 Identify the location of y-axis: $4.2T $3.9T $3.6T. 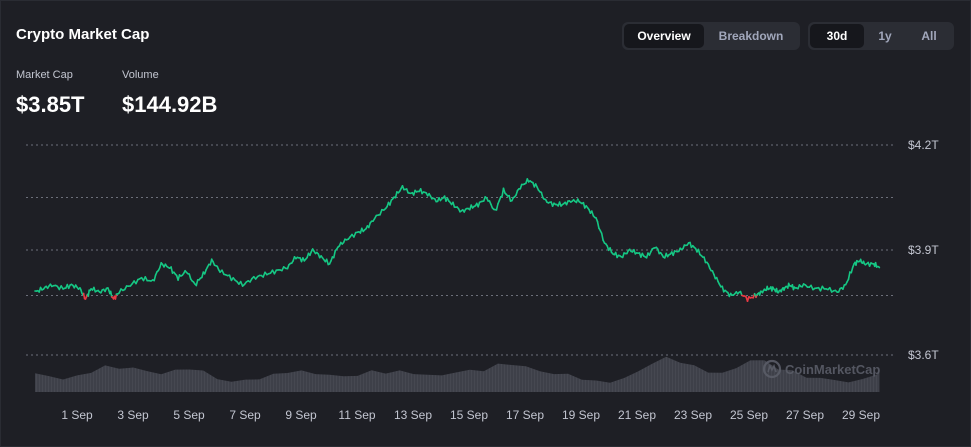
(923, 250).